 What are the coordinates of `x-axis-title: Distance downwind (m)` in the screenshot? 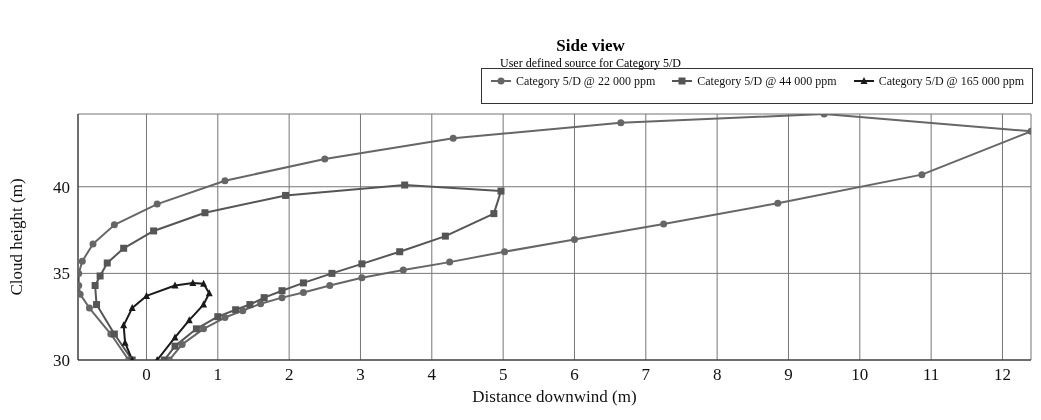 It's located at (554, 397).